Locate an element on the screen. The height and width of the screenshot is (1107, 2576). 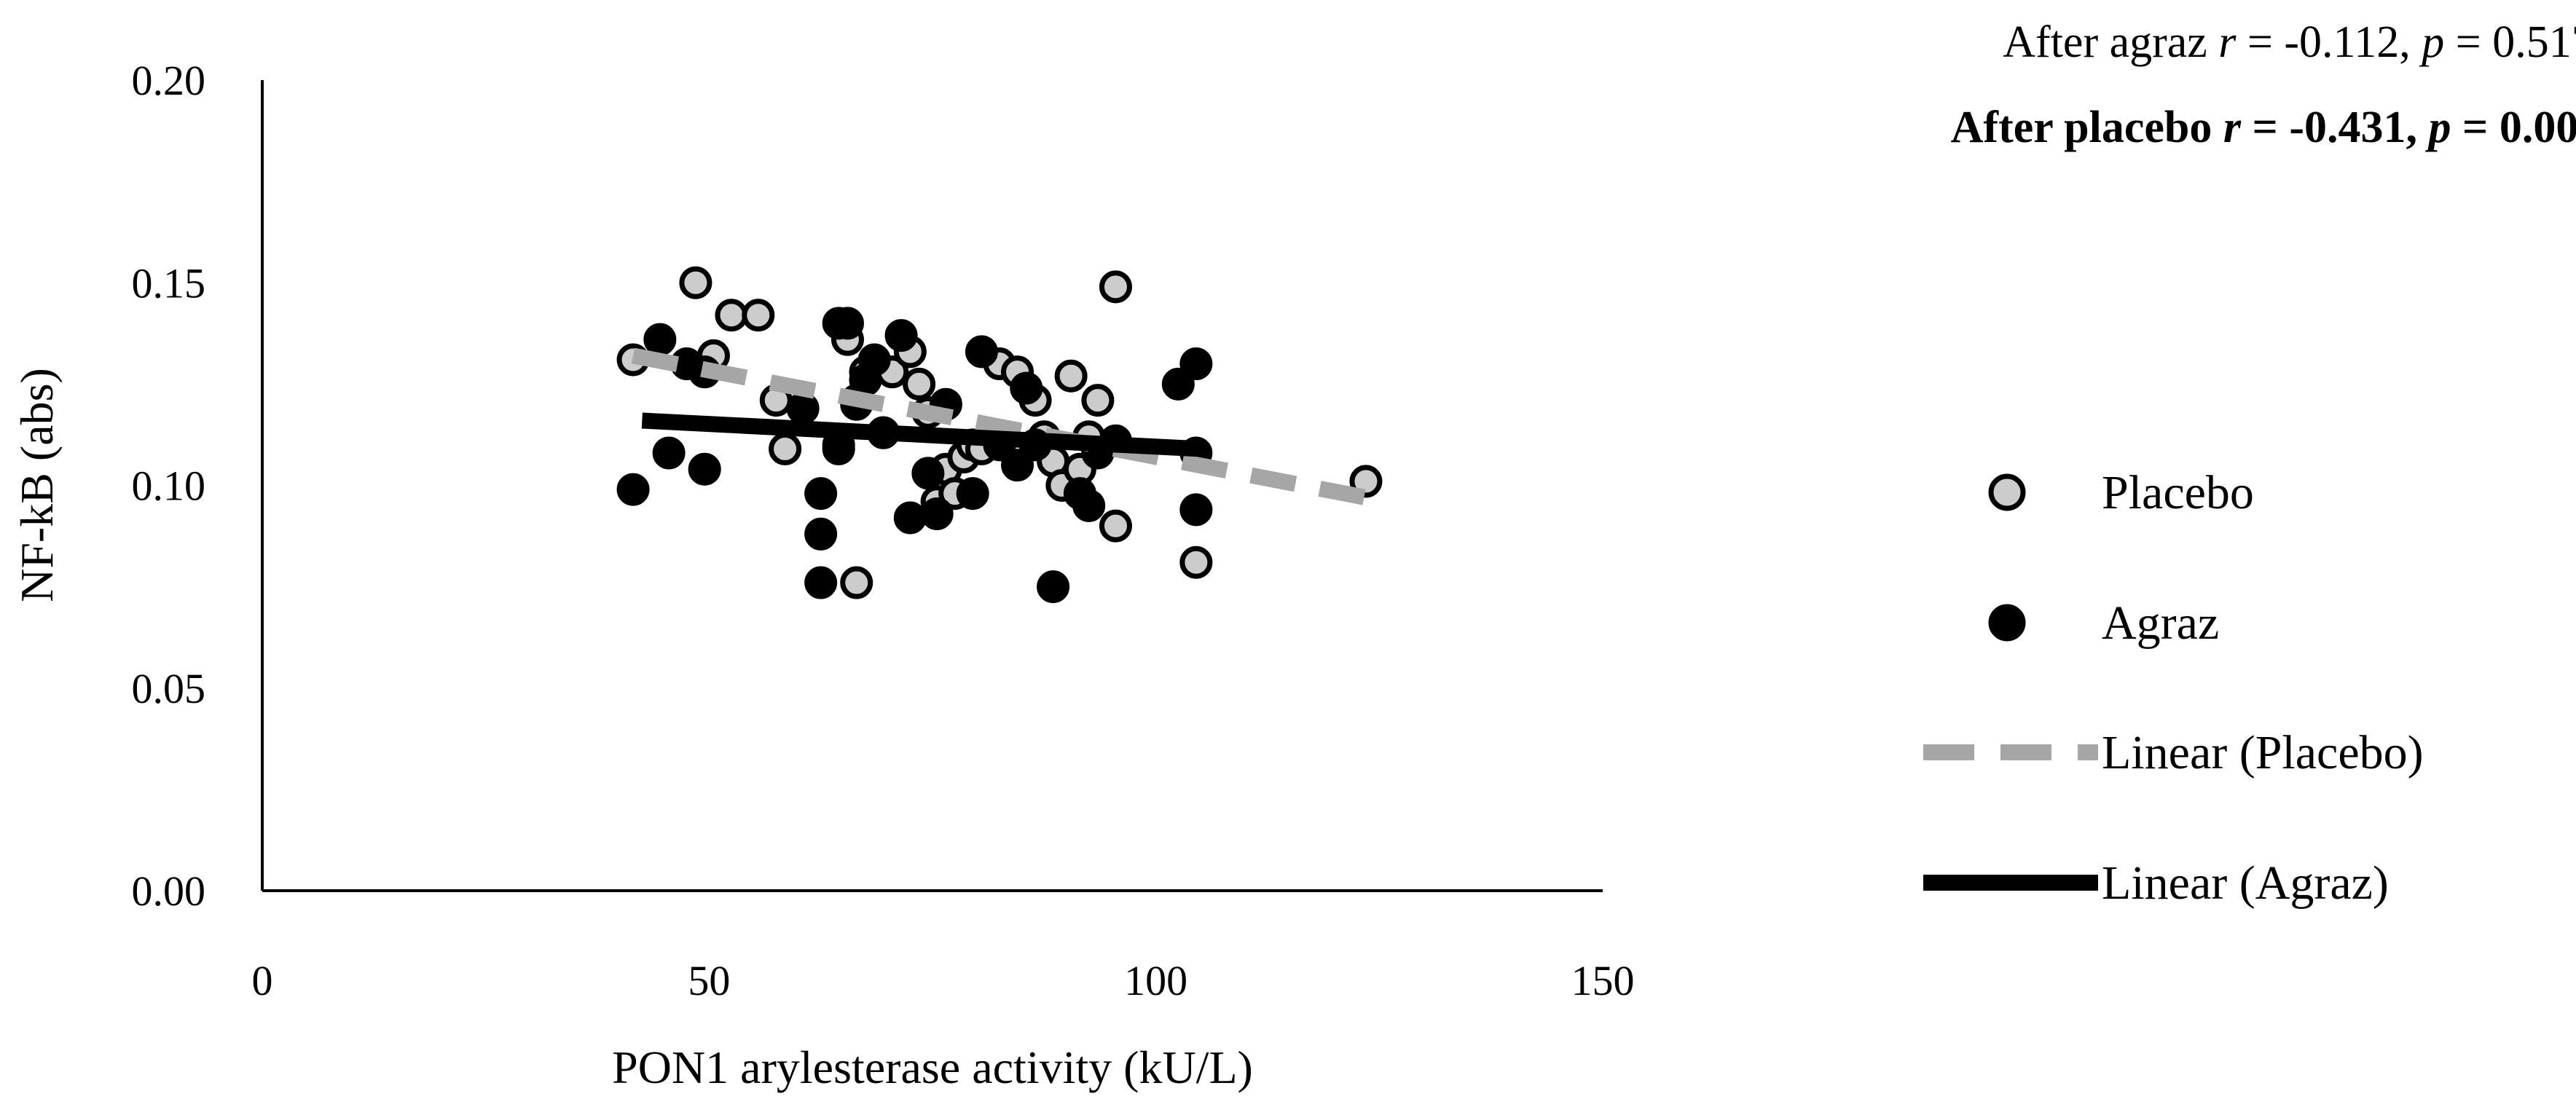
annotation-agraz: After agraz r = -0.112, p = 0.517 is located at coordinates (2289, 42).